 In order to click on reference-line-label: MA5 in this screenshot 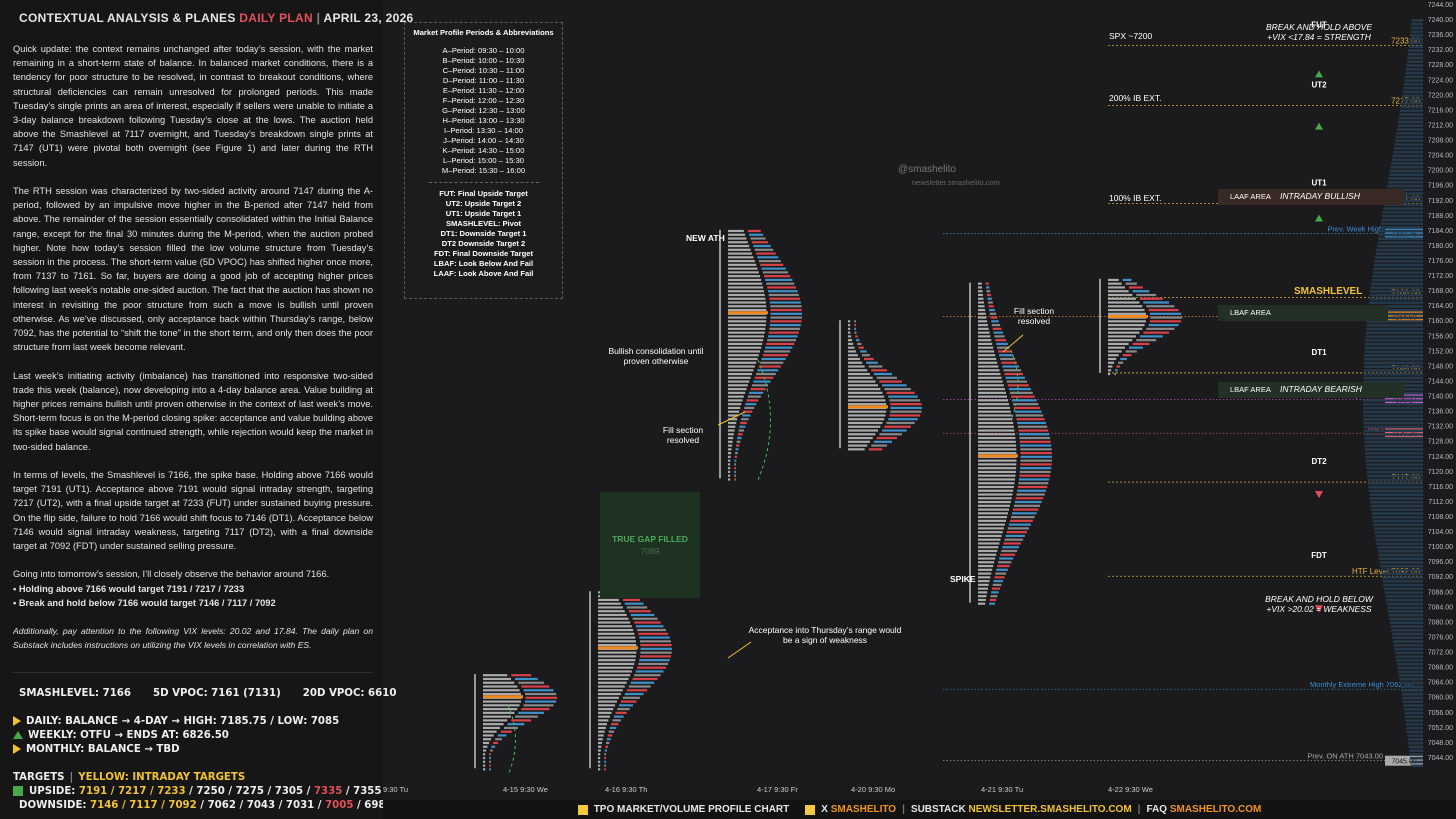, I will do `click(1375, 428)`.